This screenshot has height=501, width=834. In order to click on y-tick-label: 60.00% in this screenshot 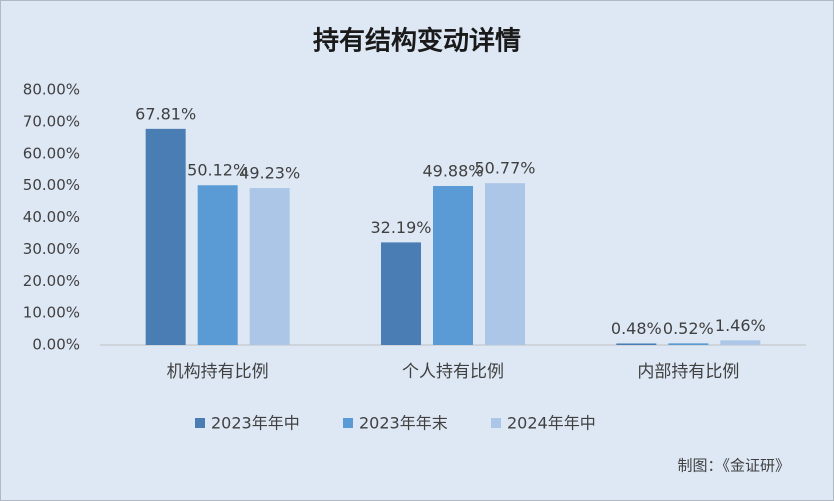, I will do `click(51, 153)`.